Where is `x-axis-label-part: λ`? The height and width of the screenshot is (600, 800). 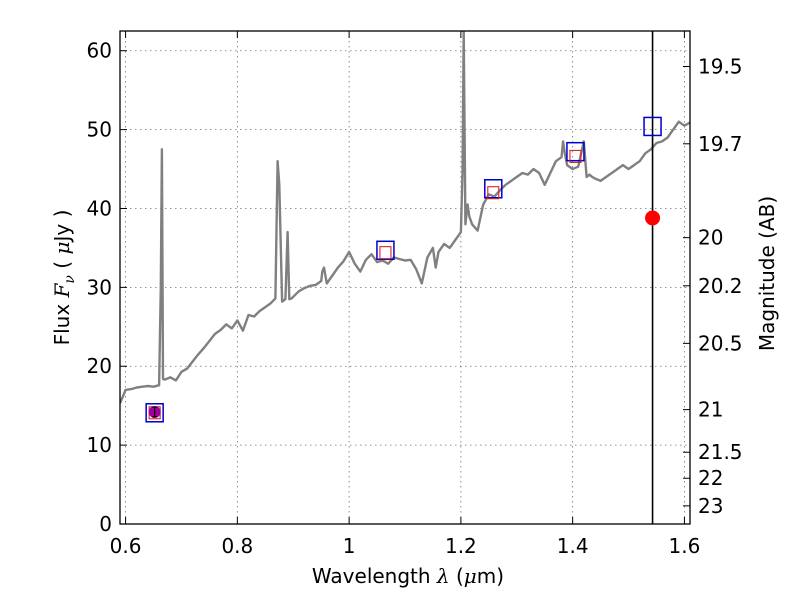
x-axis-label-part: λ is located at coordinates (443, 576).